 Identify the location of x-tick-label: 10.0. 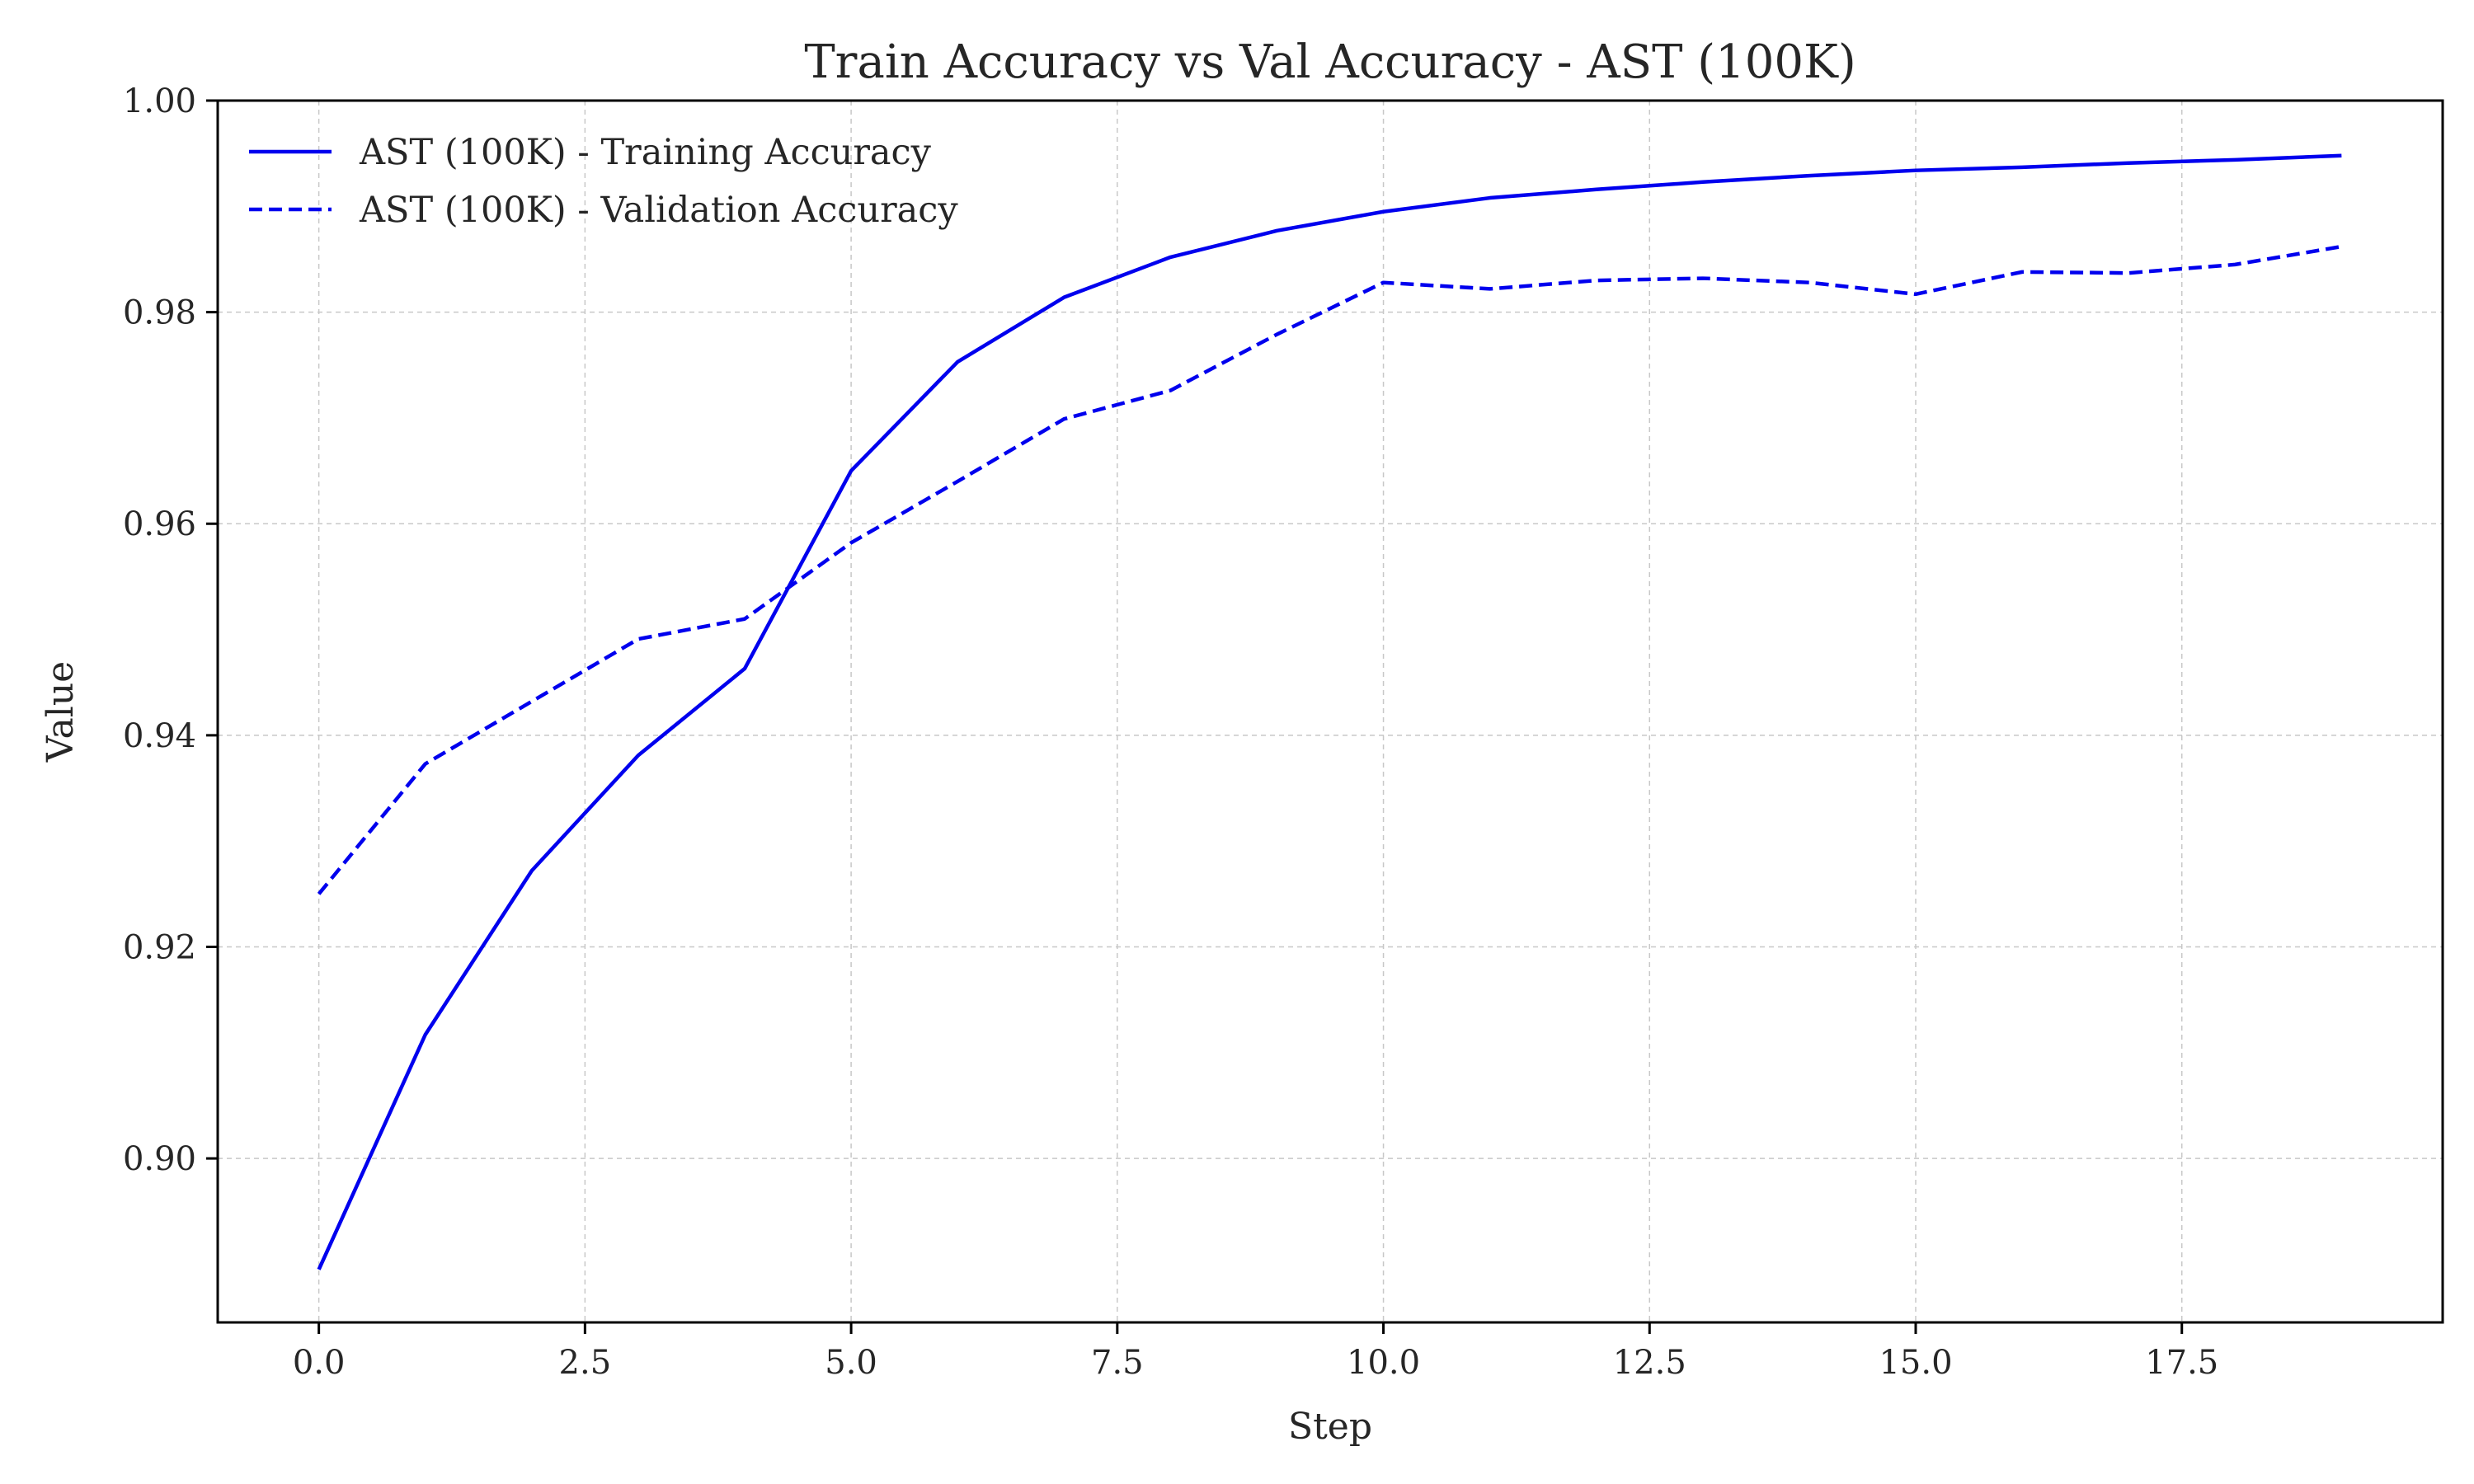
(1383, 1363).